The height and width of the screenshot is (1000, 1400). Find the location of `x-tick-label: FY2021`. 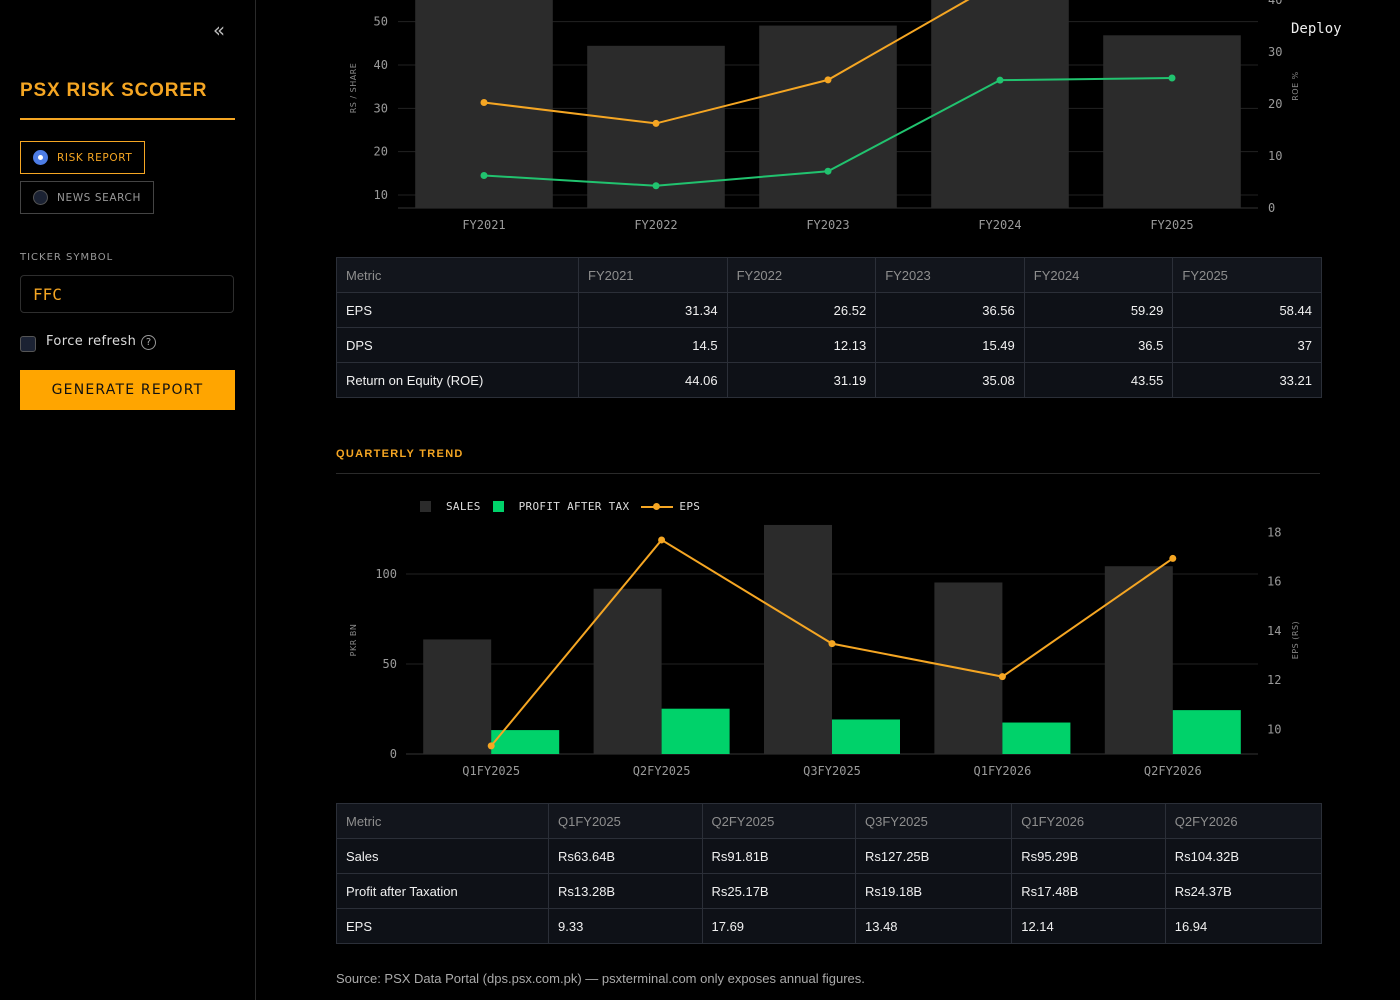

x-tick-label: FY2021 is located at coordinates (483, 225).